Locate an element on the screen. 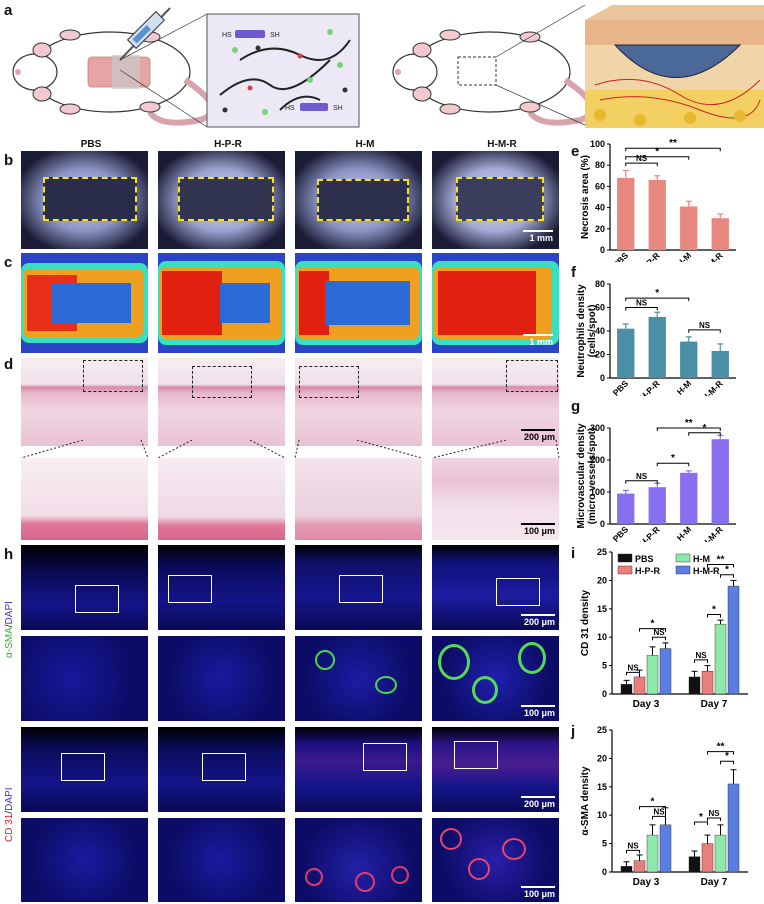 The width and height of the screenshot is (764, 904). column-title-hpr: H-P-R is located at coordinates (228, 144).